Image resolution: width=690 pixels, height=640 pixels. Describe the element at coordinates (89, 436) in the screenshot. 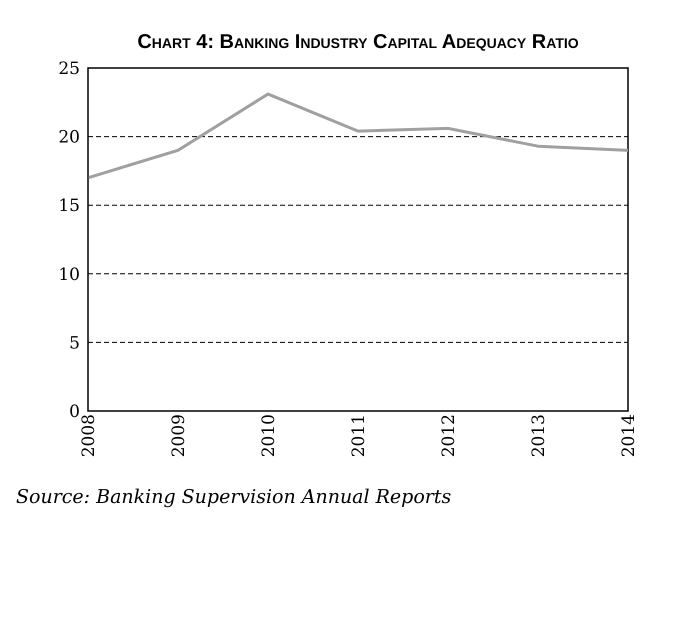

I see `x-tick-label: 2008` at that location.